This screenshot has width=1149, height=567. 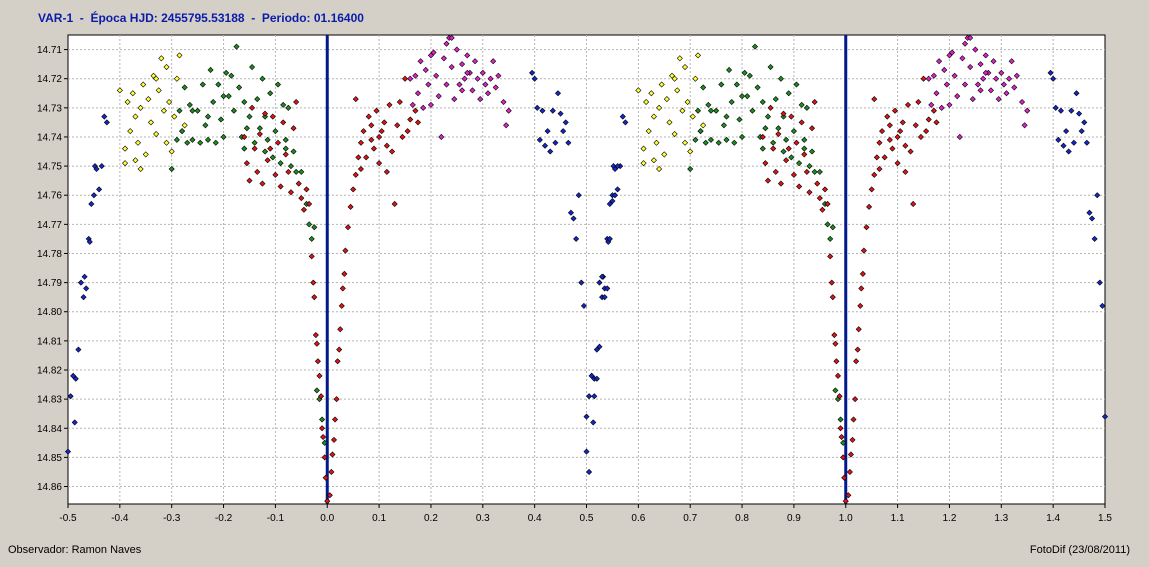 What do you see at coordinates (276, 518) in the screenshot?
I see `x-tick-label: -0.1` at bounding box center [276, 518].